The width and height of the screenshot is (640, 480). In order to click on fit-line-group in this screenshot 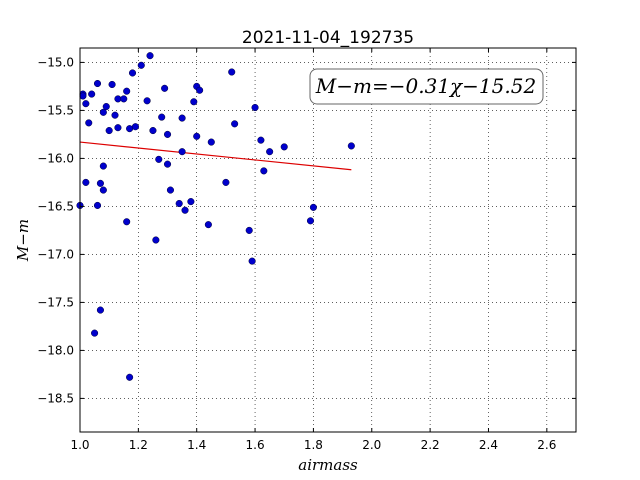, I will do `click(215, 156)`.